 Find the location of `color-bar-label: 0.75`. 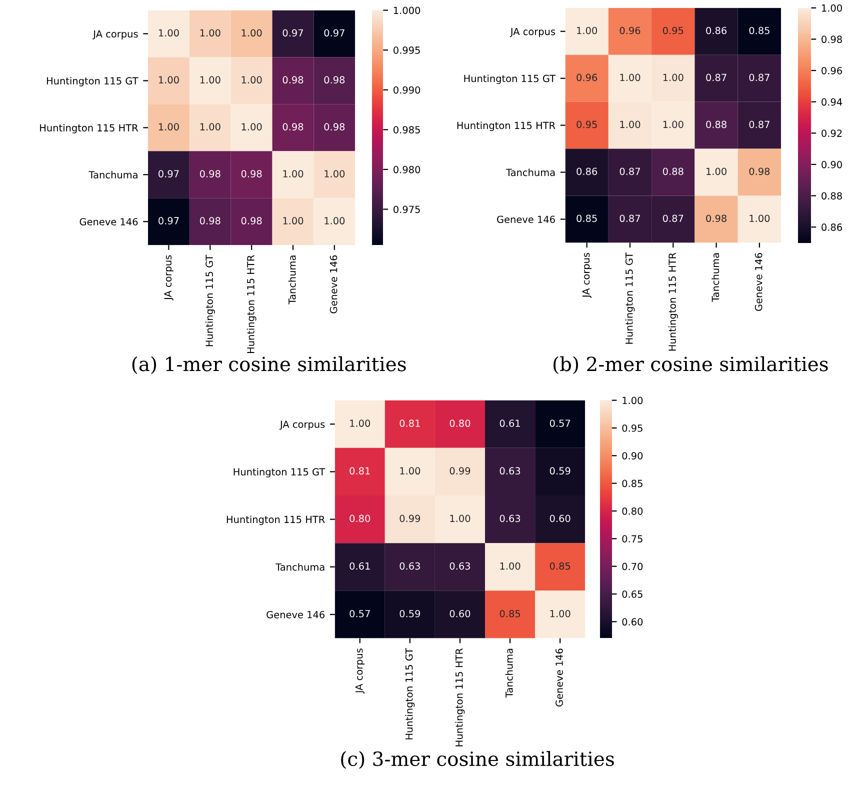

color-bar-label: 0.75 is located at coordinates (632, 538).